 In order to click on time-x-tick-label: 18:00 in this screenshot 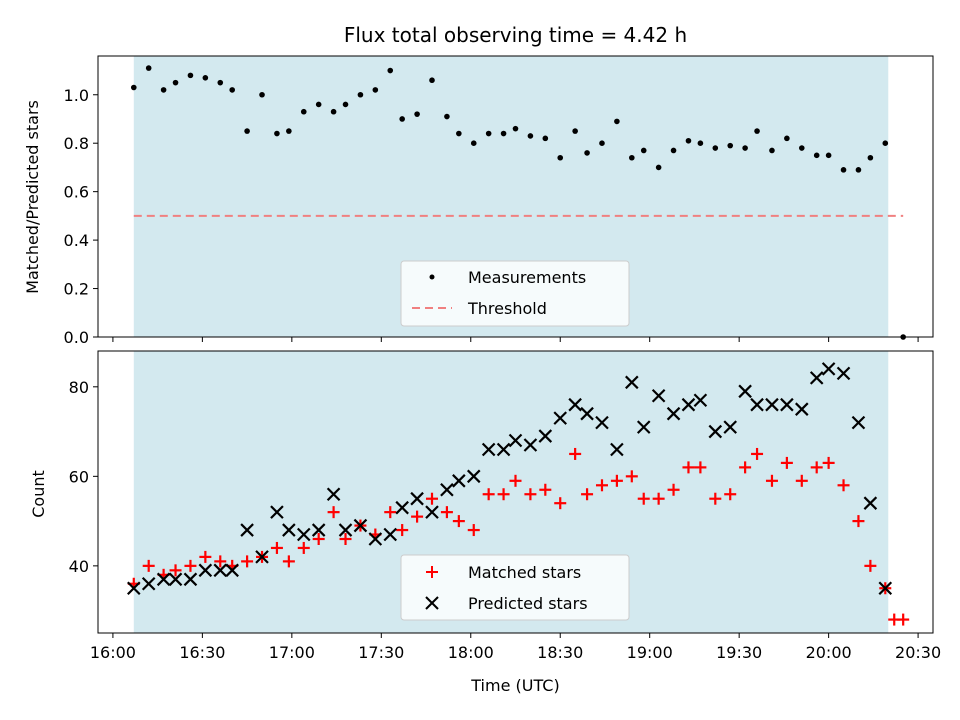, I will do `click(471, 652)`.